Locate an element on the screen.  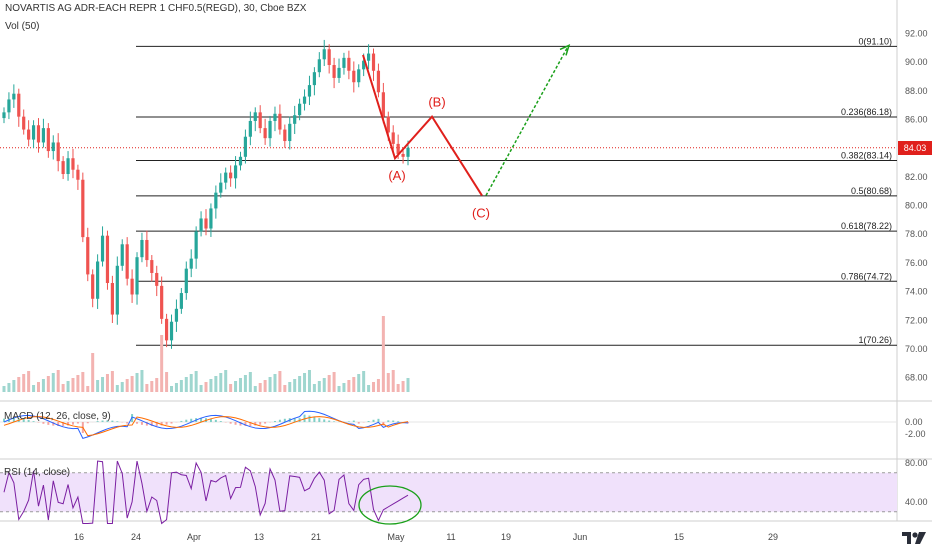
time-tick-label: 13 is located at coordinates (259, 537).